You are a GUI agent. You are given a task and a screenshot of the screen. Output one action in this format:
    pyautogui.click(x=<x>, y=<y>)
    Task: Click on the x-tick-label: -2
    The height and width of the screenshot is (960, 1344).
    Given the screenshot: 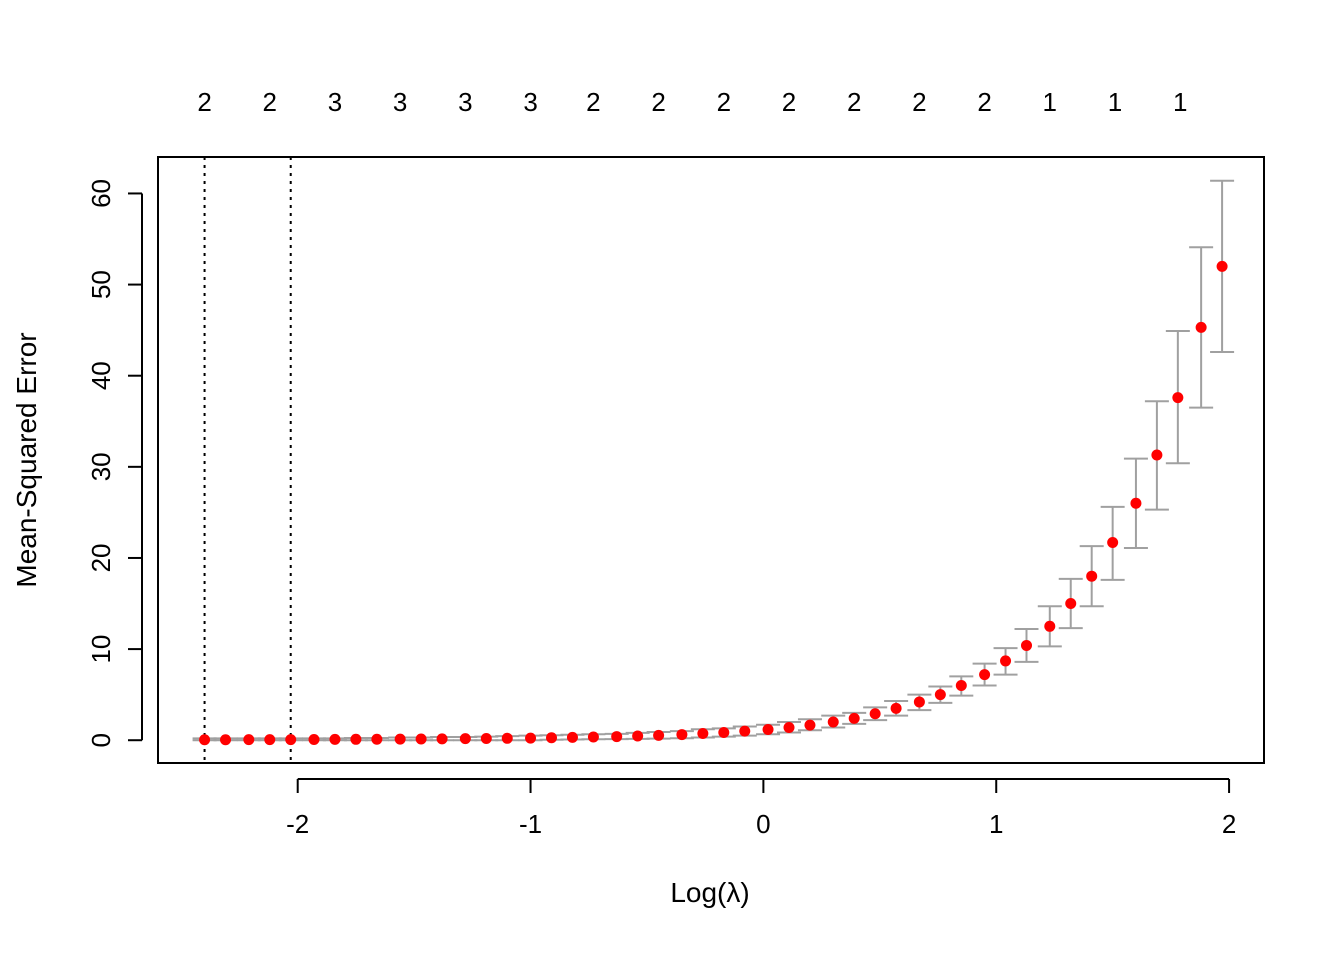 What is the action you would take?
    pyautogui.click(x=297, y=824)
    